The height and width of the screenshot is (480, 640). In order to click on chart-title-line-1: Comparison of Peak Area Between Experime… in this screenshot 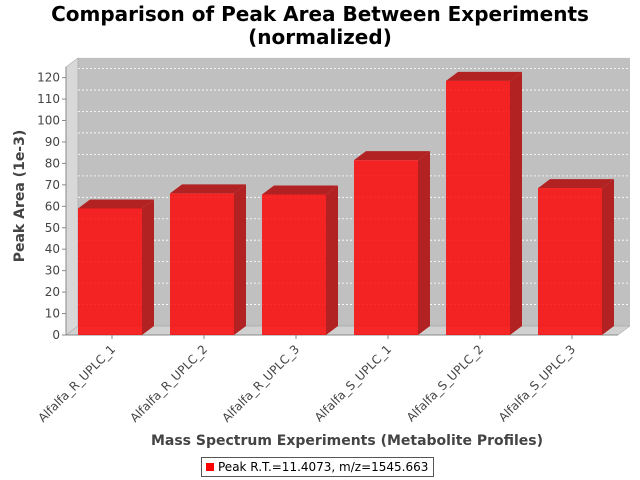, I will do `click(320, 14)`.